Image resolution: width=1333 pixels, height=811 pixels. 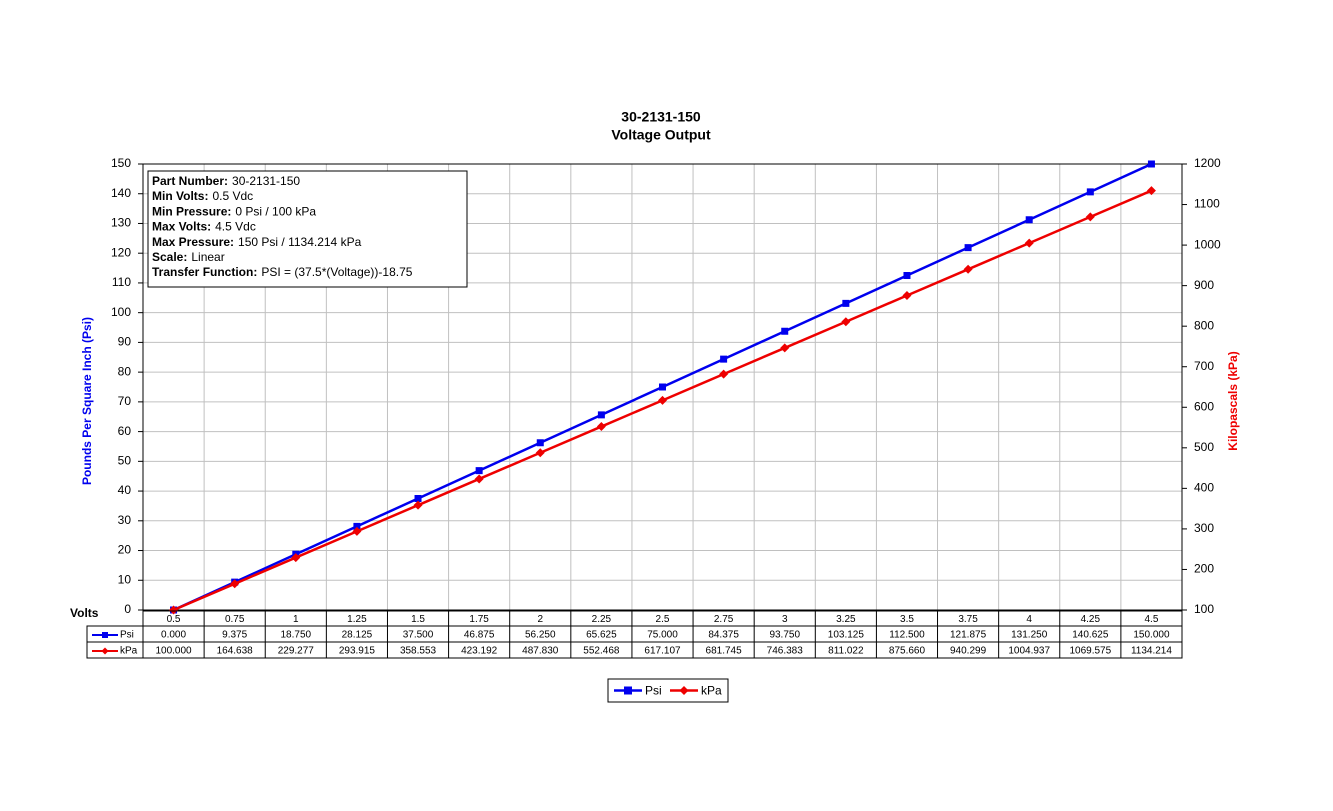 What do you see at coordinates (653, 691) in the screenshot?
I see `legend-label: Psi` at bounding box center [653, 691].